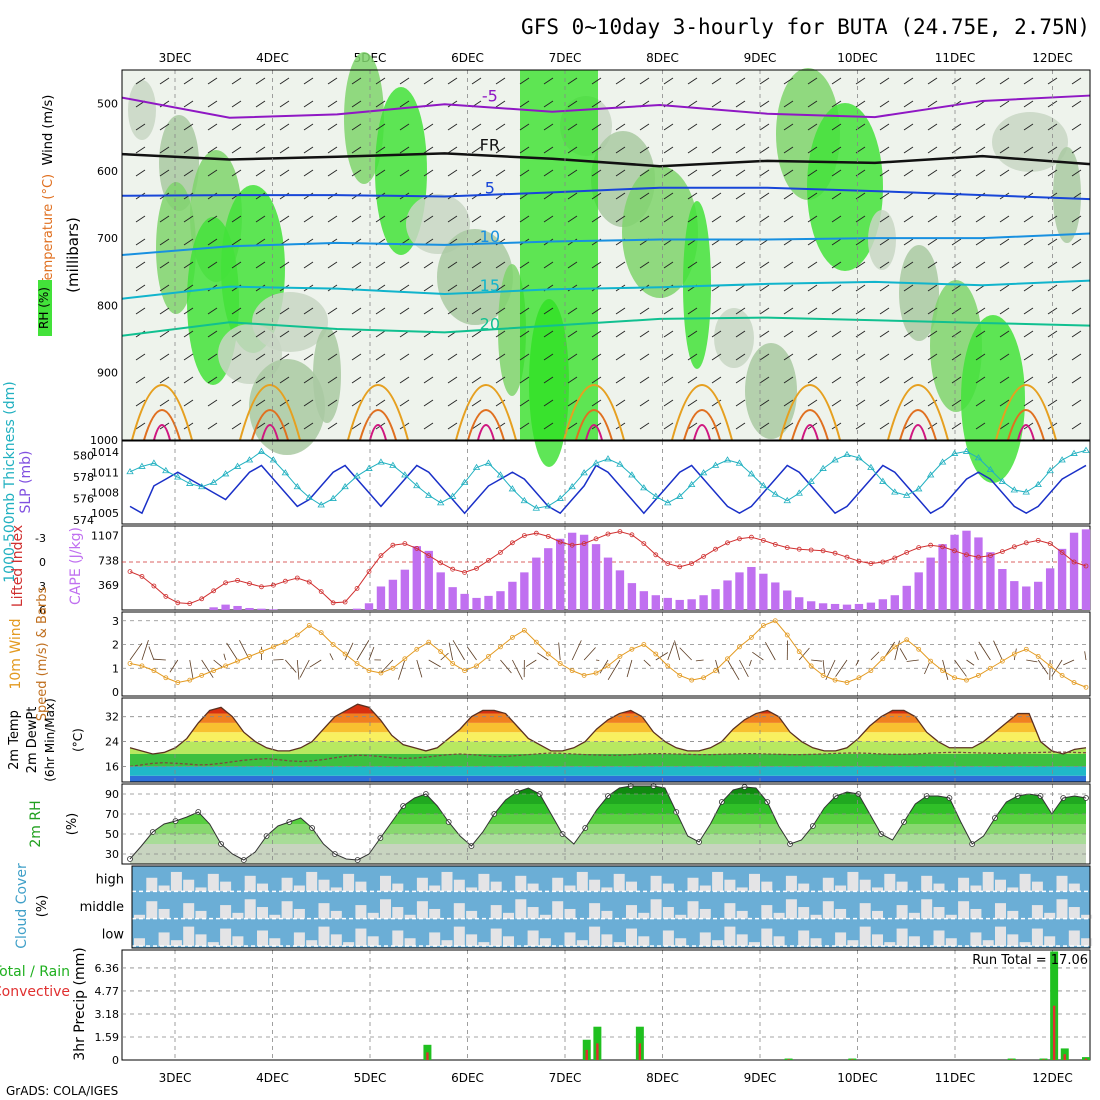 This screenshot has height=1100, width=1100. I want to click on thickness-marker, so click(261, 450).